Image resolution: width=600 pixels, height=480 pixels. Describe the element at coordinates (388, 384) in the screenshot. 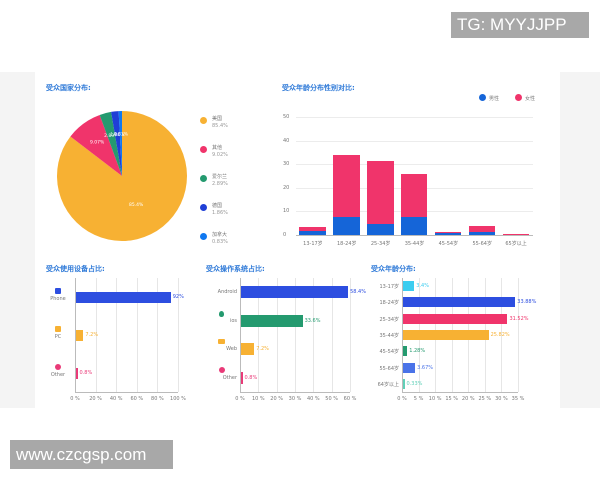

I see `category-label: 64岁以上` at that location.